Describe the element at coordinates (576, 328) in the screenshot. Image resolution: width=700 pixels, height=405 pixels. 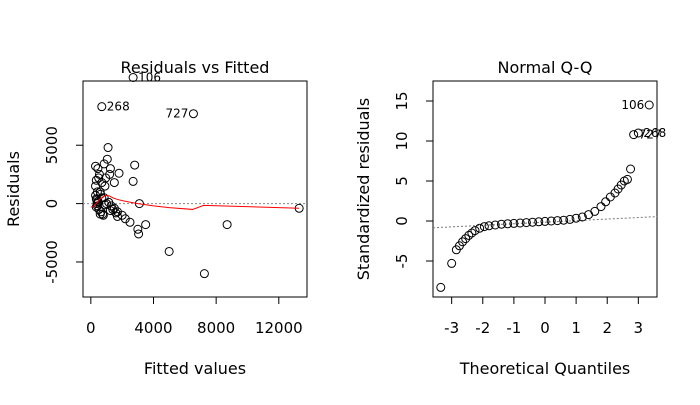
I see `qq-x-tick-label: 1` at that location.